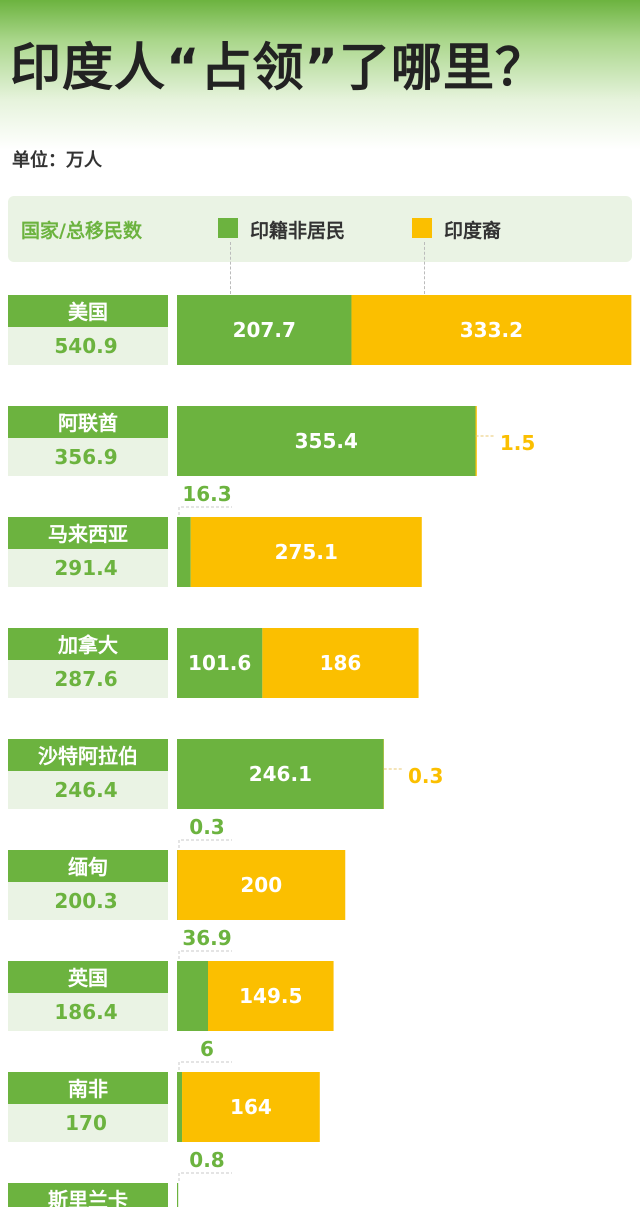 The width and height of the screenshot is (640, 1207). I want to click on category-total: 356.9, so click(85, 457).